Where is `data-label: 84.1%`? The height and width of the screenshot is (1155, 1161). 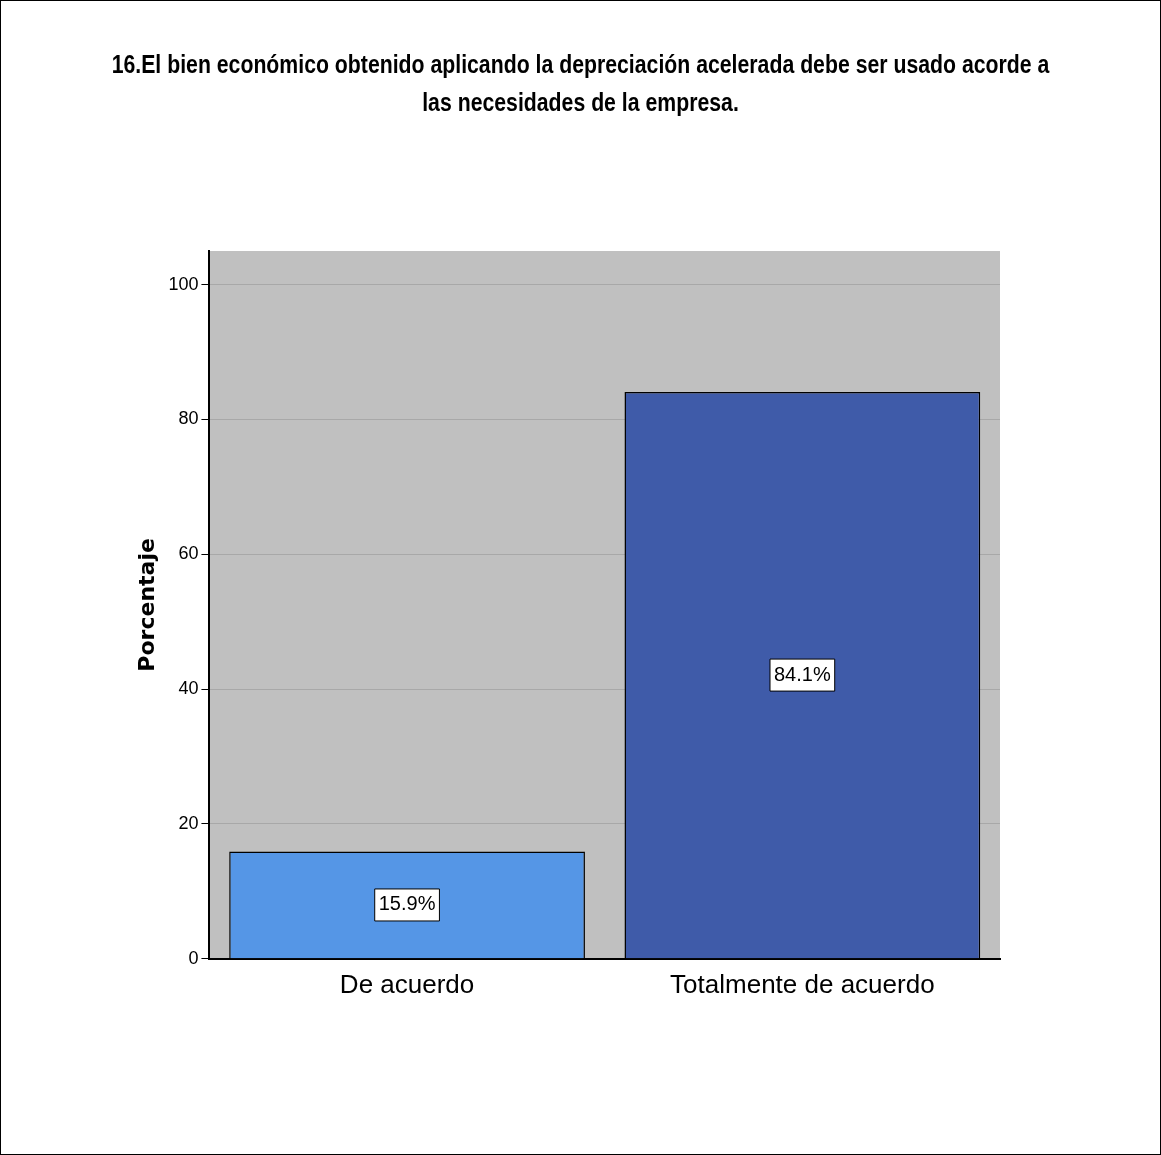
data-label: 84.1% is located at coordinates (802, 673).